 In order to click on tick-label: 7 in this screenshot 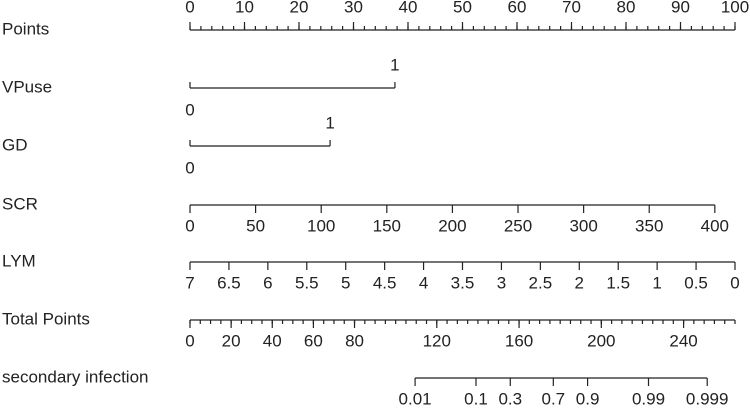, I will do `click(189, 282)`.